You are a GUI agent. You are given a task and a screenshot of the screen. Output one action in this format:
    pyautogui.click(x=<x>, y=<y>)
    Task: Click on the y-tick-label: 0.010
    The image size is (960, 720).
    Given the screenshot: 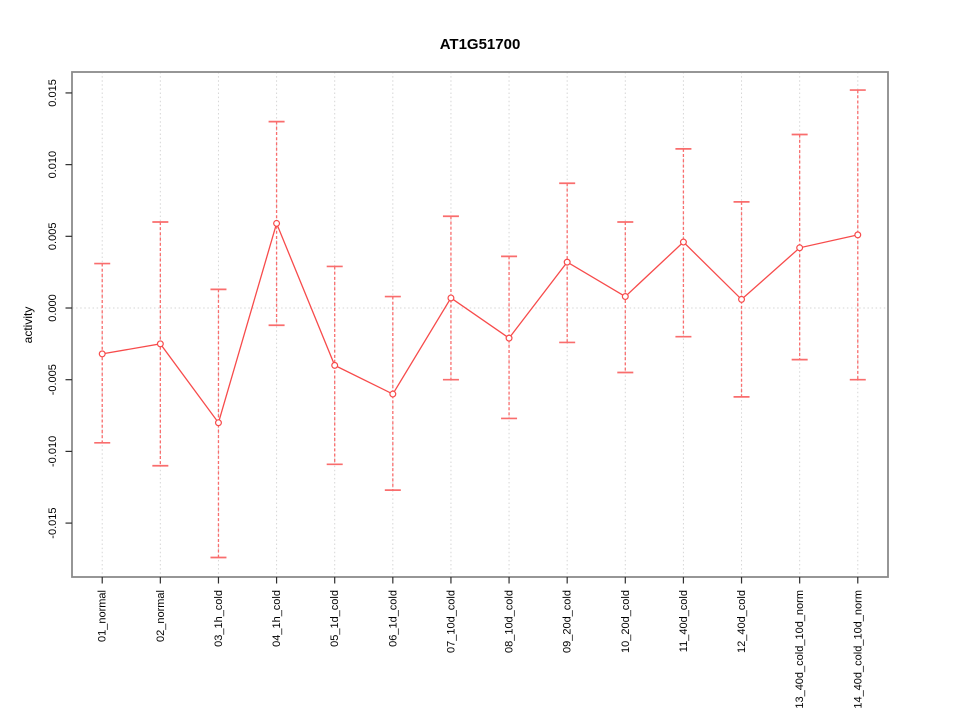 What is the action you would take?
    pyautogui.click(x=53, y=165)
    